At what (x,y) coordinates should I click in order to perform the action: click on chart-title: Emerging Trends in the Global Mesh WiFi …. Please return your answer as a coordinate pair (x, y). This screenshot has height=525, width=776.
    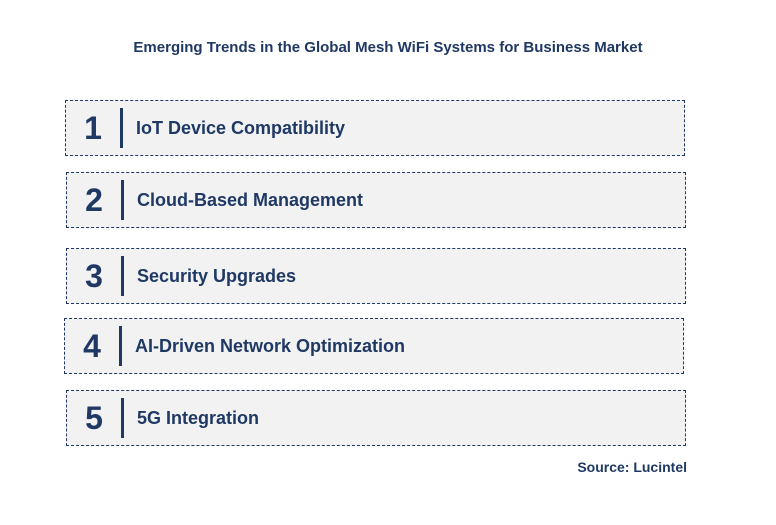
    Looking at the image, I should click on (388, 47).